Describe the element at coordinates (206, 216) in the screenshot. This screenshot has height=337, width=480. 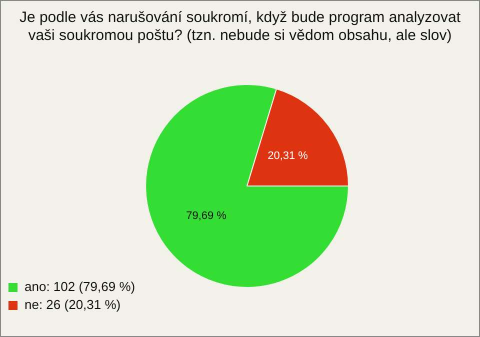
I see `data-label: 79,69 %` at that location.